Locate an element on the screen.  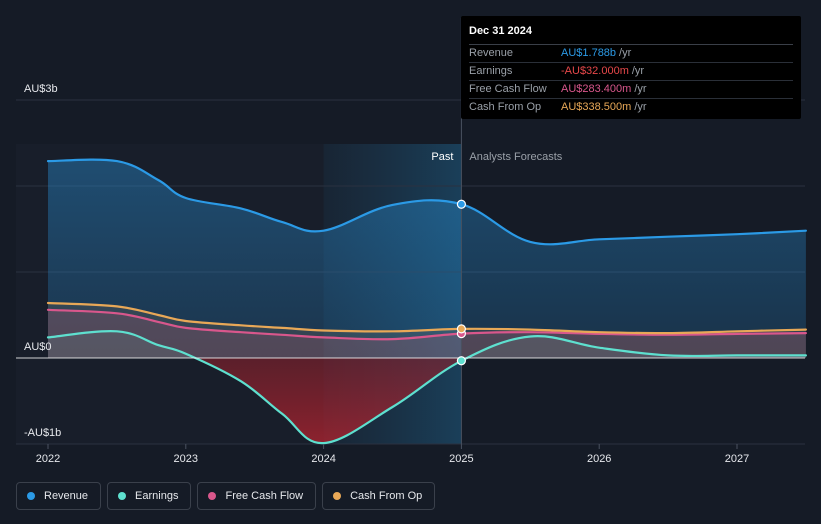
tooltip-row-name: Cash From Op is located at coordinates (505, 107).